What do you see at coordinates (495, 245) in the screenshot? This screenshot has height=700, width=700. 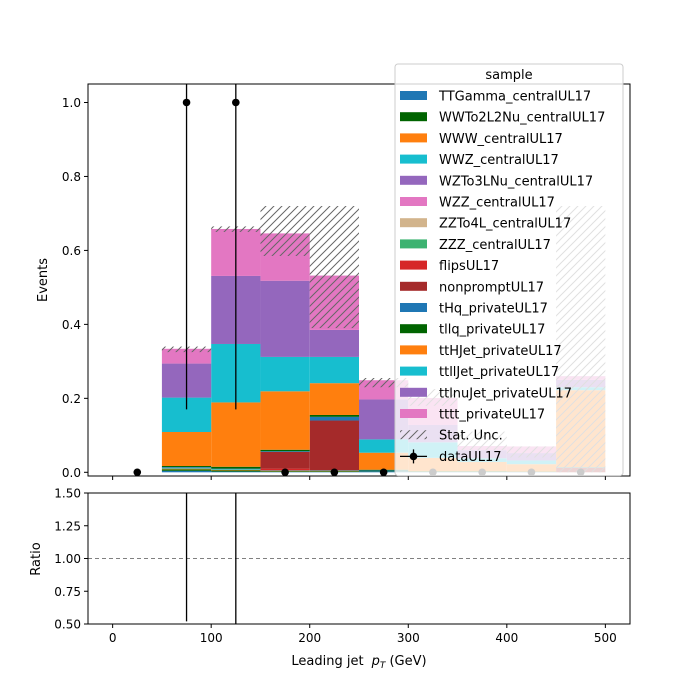 I see `legend-label-7: ZZZ_centralUL17` at bounding box center [495, 245].